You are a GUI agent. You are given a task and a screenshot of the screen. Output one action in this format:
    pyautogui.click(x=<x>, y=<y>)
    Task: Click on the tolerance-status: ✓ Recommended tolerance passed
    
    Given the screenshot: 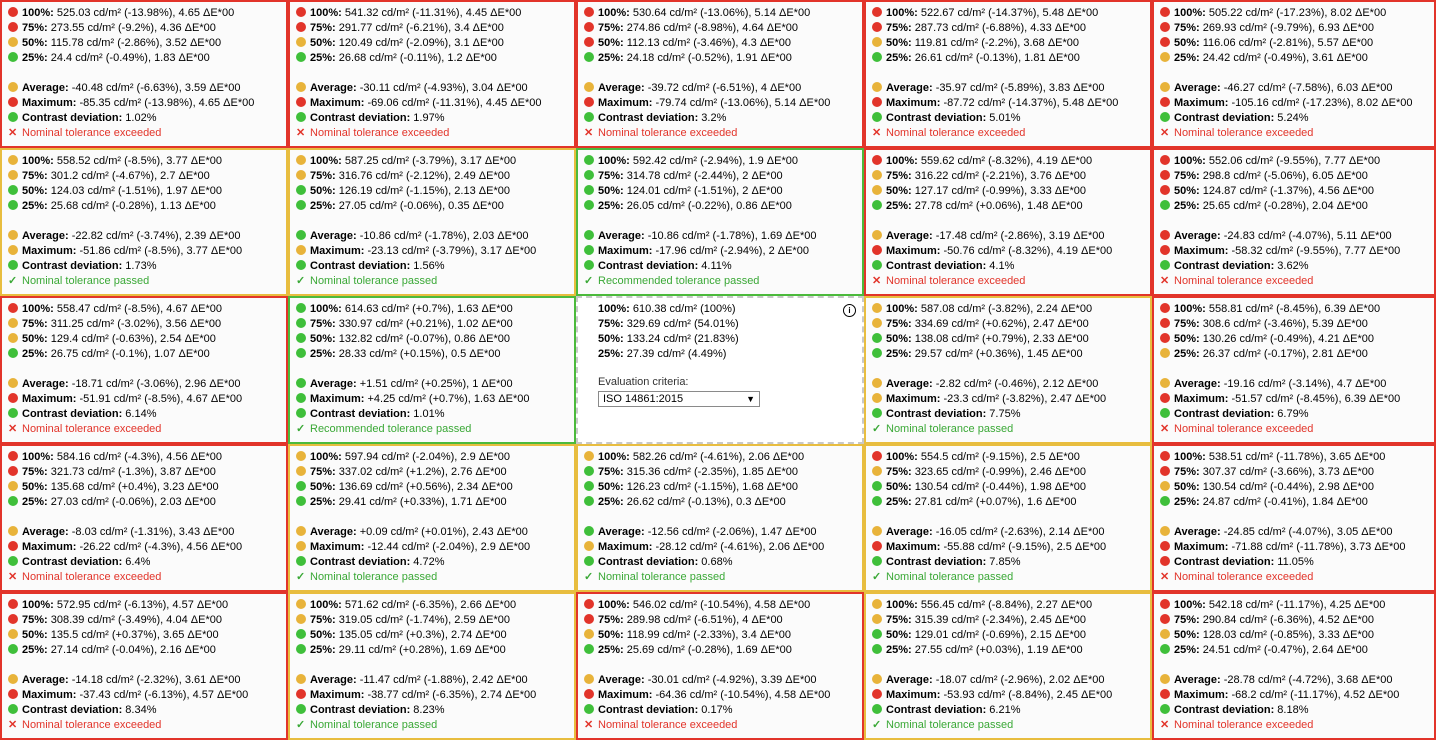 What is the action you would take?
    pyautogui.click(x=435, y=429)
    